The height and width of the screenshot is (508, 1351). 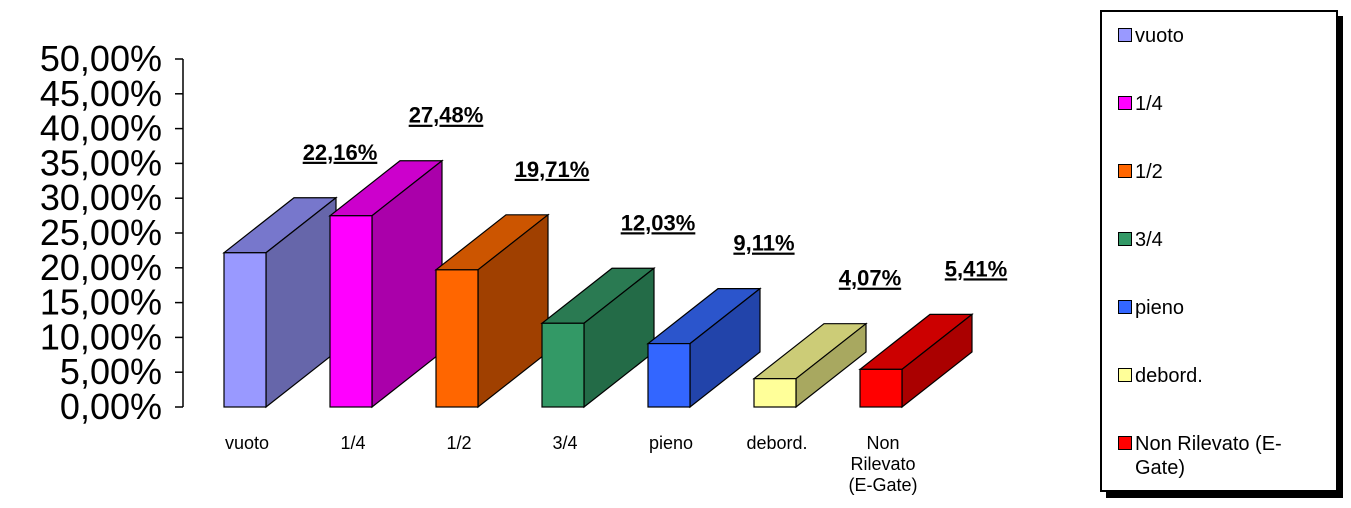 What do you see at coordinates (101, 162) in the screenshot?
I see `y-tick-label: 35,00%` at bounding box center [101, 162].